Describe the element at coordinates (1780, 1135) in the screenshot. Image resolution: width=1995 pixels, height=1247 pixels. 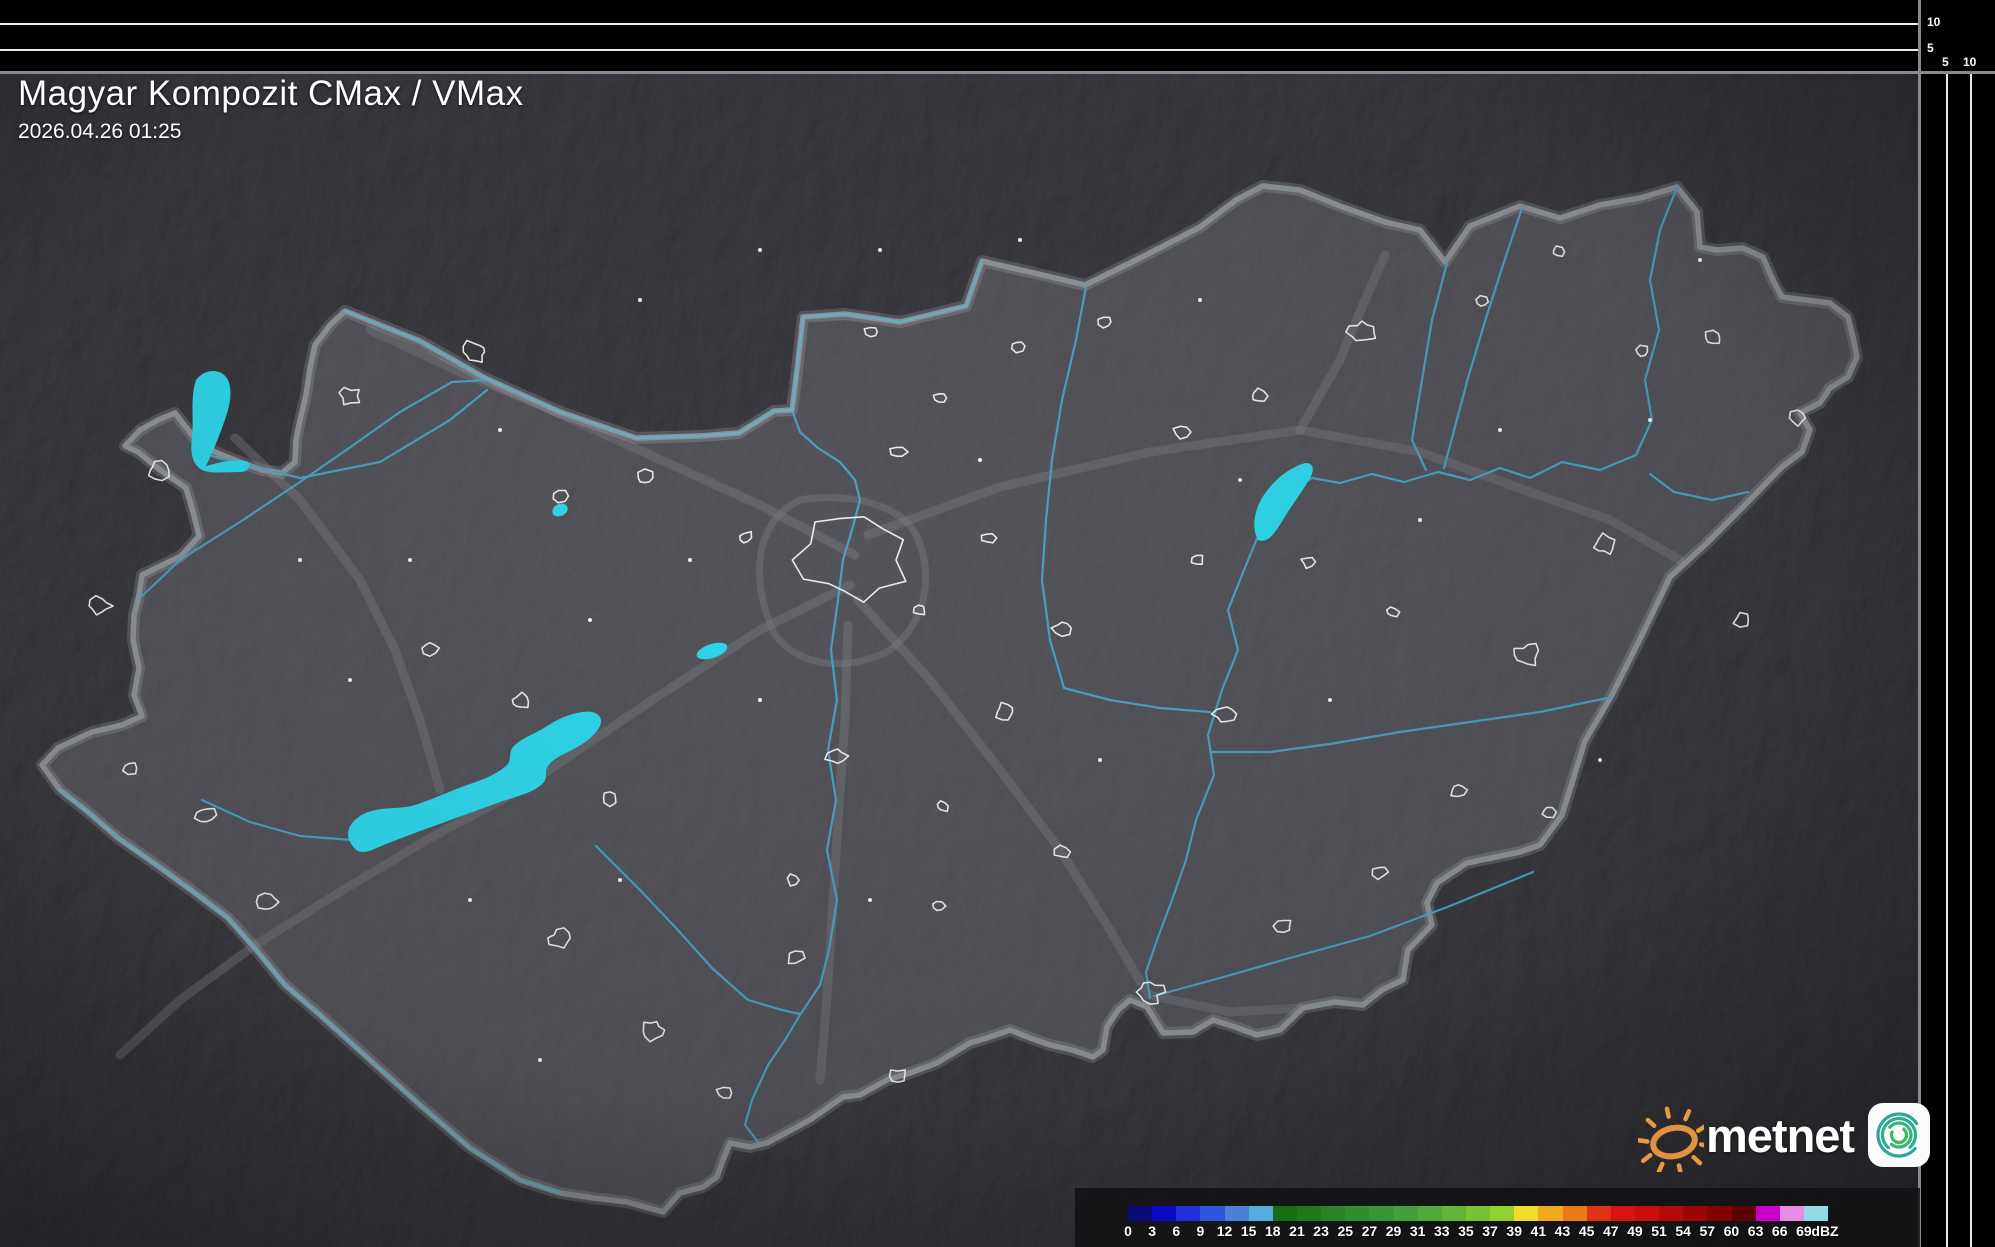
I see `metnet-wordmark: metnet` at that location.